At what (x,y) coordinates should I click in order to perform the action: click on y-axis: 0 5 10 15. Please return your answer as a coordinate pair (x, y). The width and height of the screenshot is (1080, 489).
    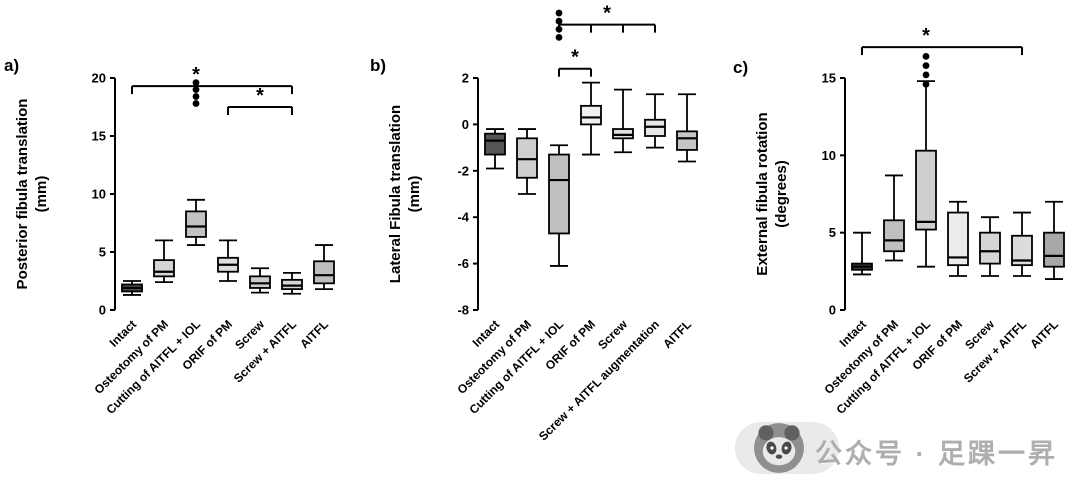
    Looking at the image, I should click on (834, 194).